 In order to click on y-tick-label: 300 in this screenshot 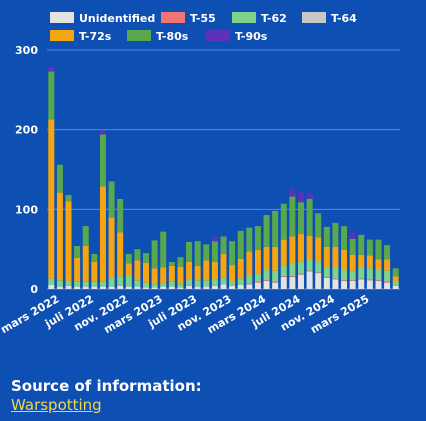, I will do `click(26, 50)`.